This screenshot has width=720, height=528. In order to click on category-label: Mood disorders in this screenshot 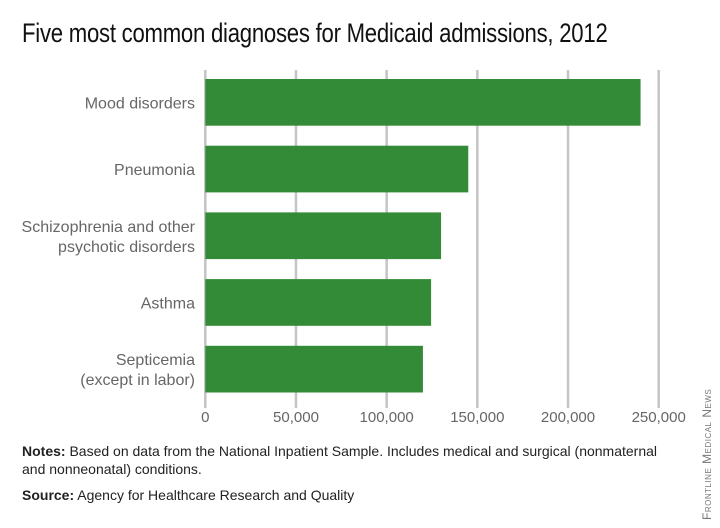, I will do `click(140, 103)`.